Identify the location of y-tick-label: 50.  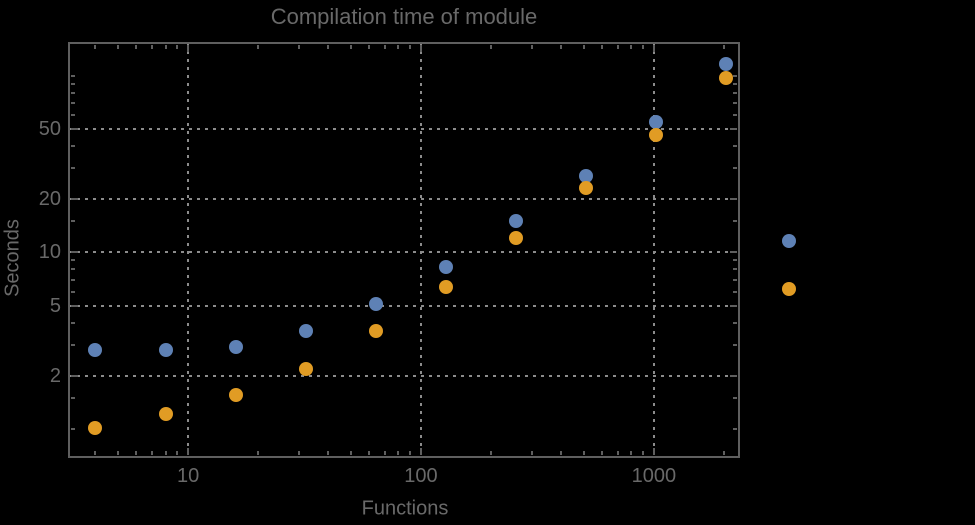
(49, 128).